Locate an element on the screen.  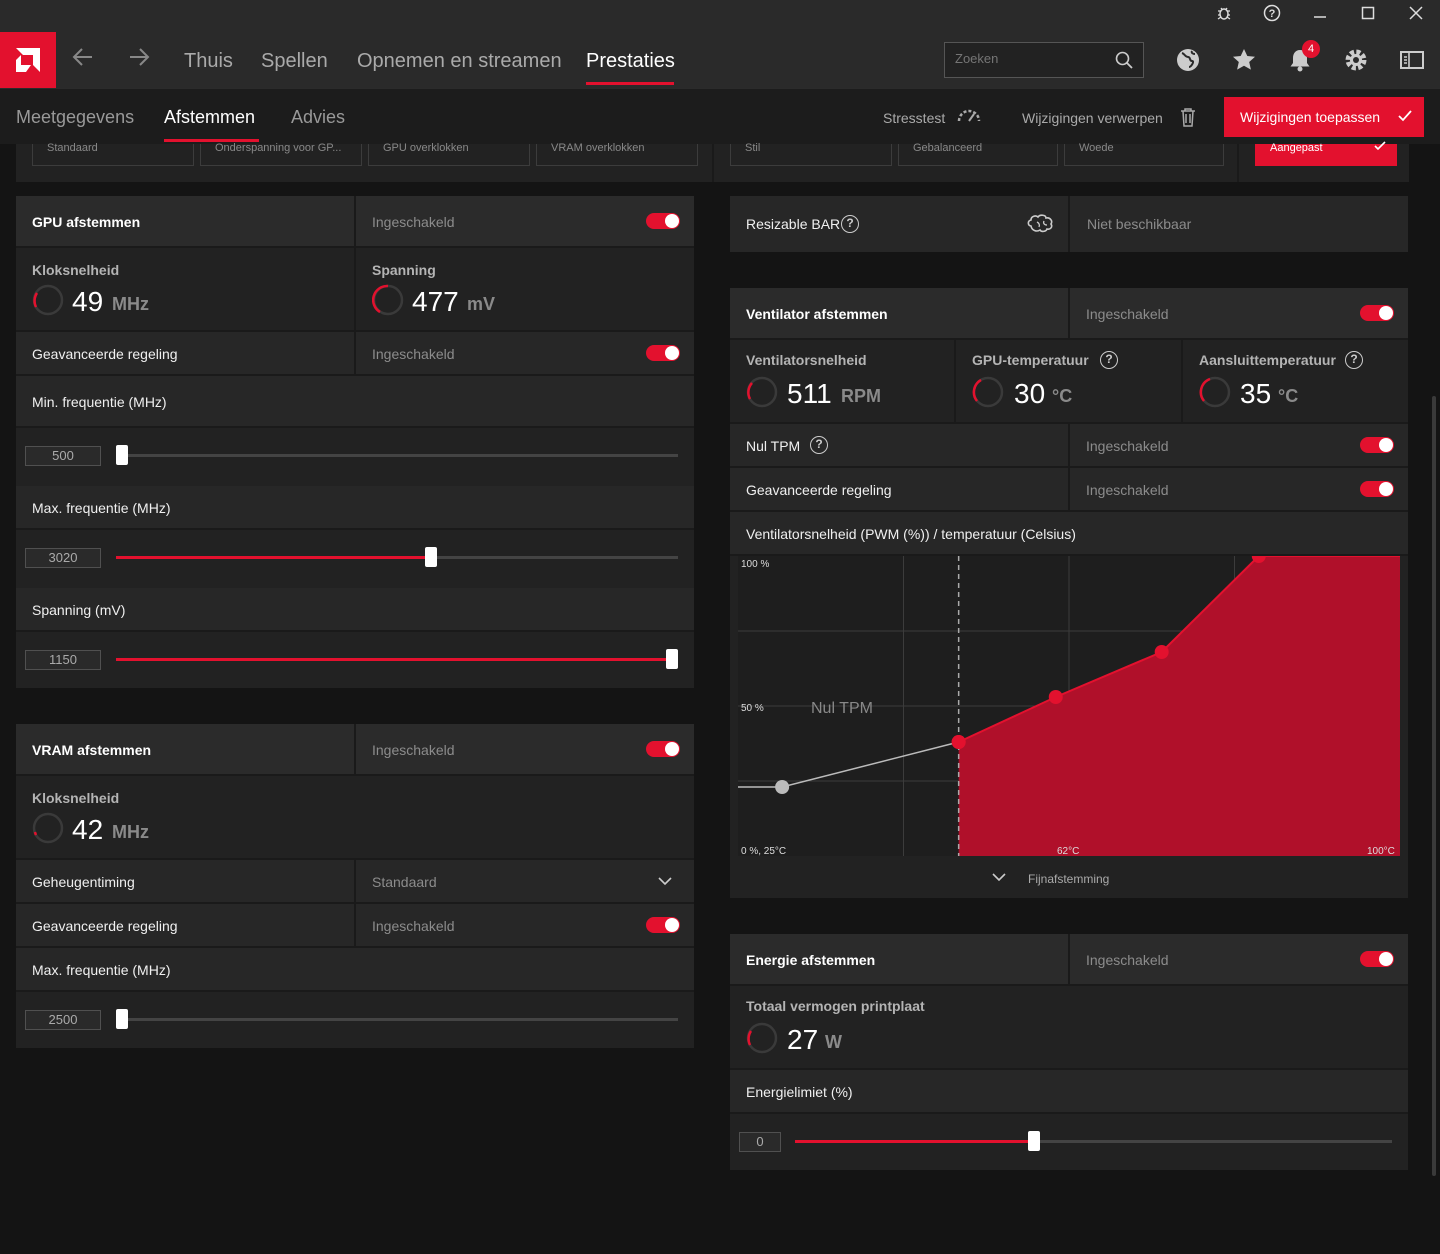
max-freq-input: 3020 is located at coordinates (63, 558).